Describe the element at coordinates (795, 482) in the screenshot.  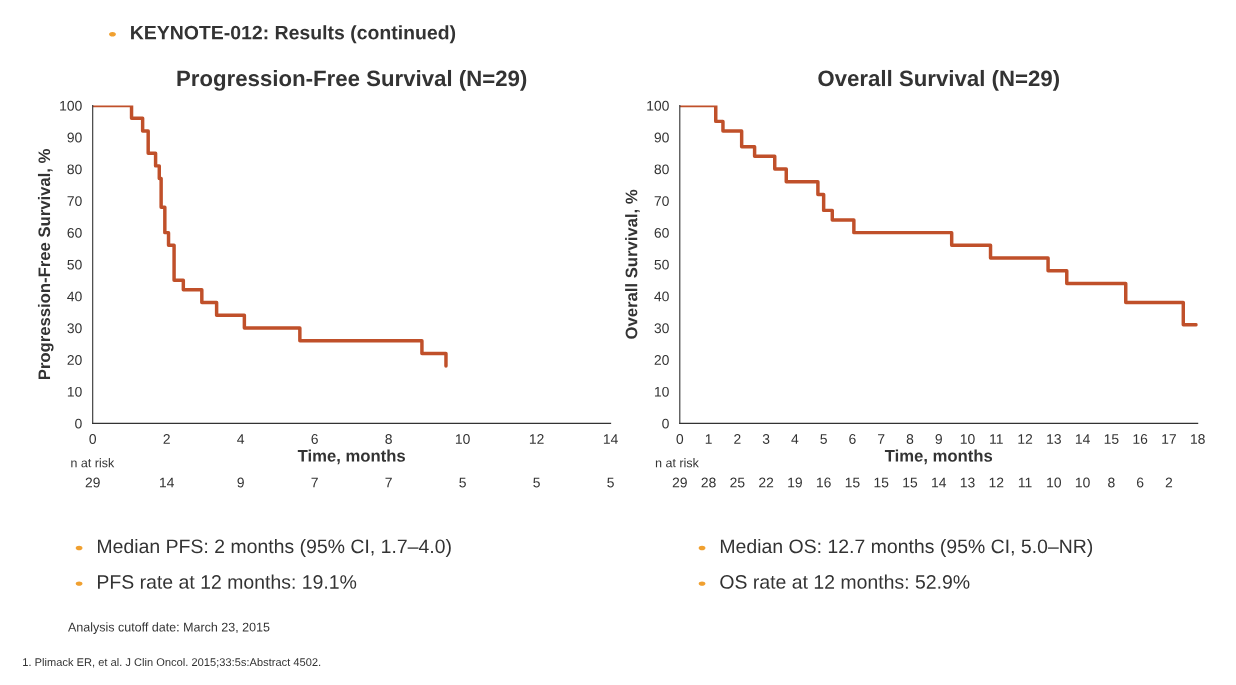
I see `text: 19` at that location.